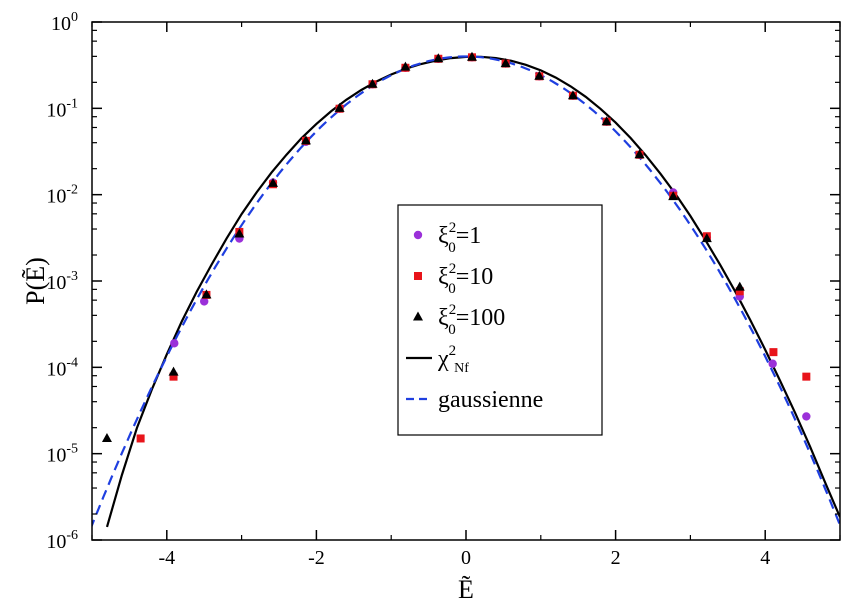 The height and width of the screenshot is (606, 841). Describe the element at coordinates (64, 22) in the screenshot. I see `y-tick-label: 10⁰` at that location.